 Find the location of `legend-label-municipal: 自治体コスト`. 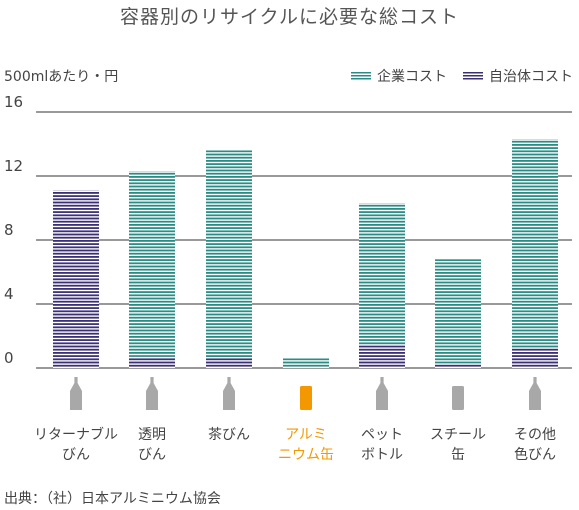

legend-label-municipal: 自治体コスト is located at coordinates (531, 77).